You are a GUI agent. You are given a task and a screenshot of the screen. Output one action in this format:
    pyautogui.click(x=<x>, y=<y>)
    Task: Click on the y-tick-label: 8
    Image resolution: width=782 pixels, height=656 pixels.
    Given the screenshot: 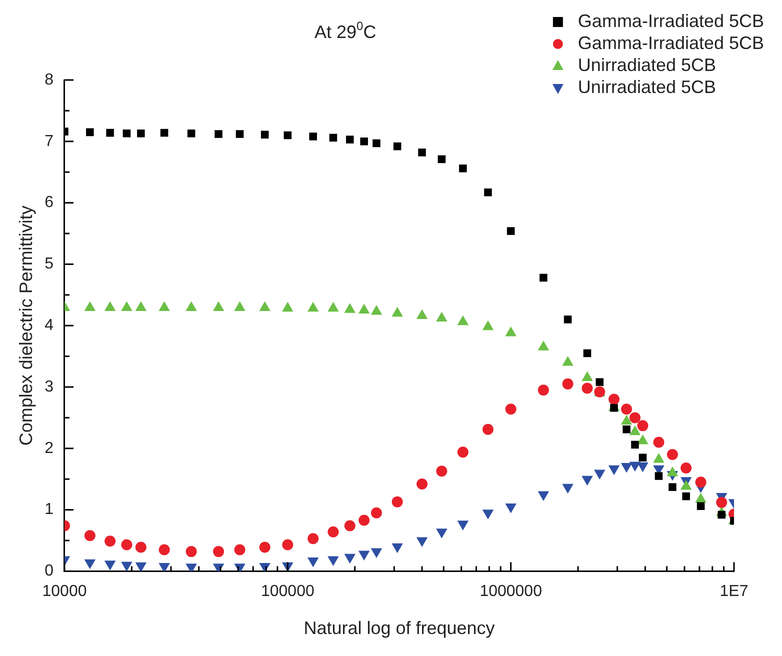 What is the action you would take?
    pyautogui.click(x=49, y=79)
    